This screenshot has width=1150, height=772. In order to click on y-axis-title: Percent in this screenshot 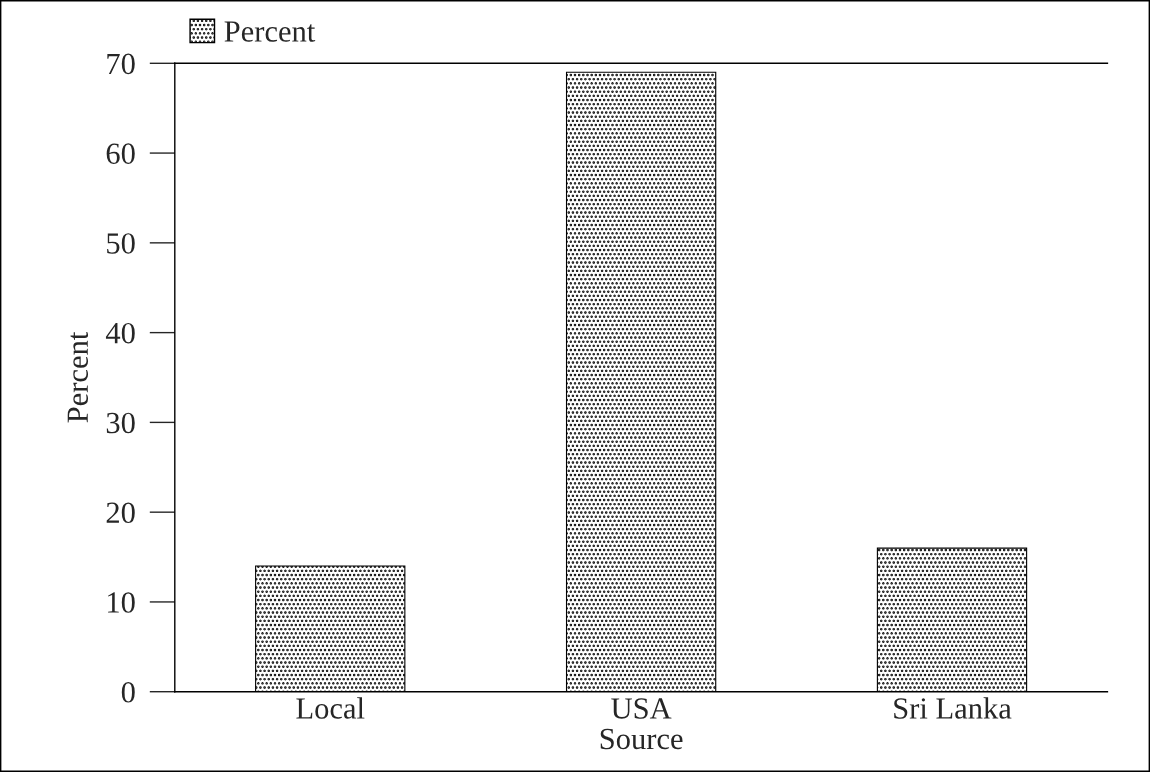, I will do `click(78, 377)`.